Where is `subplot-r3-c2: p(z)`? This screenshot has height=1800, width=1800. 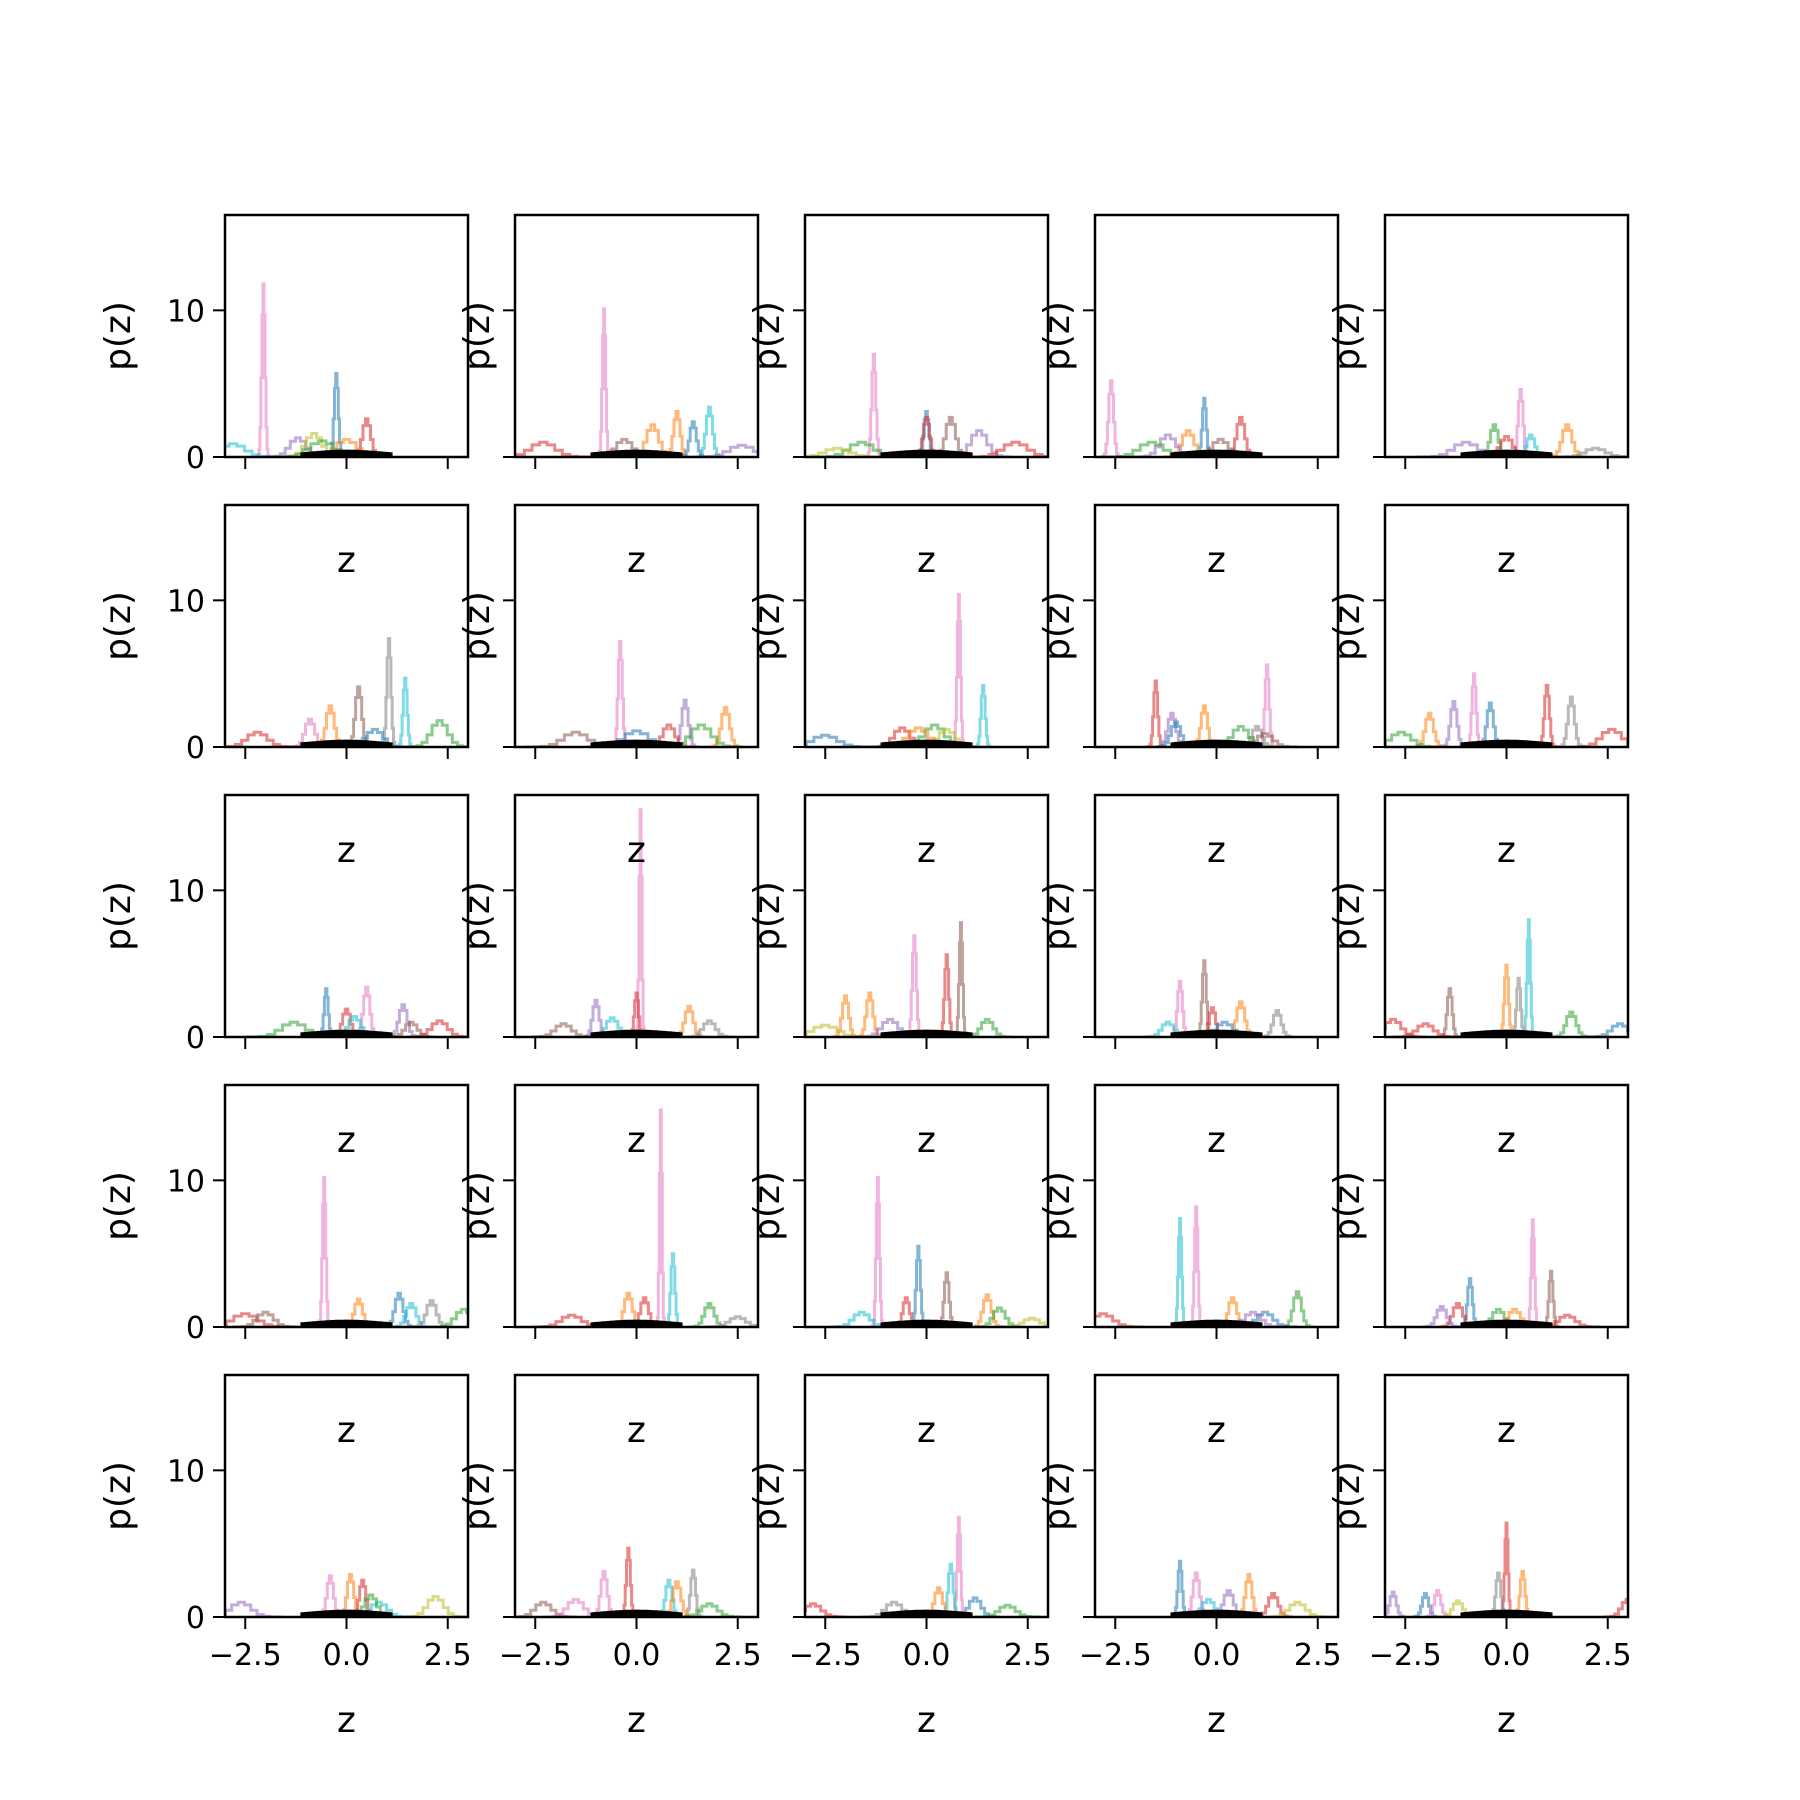 subplot-r3-c2: p(z) is located at coordinates (898, 1211).